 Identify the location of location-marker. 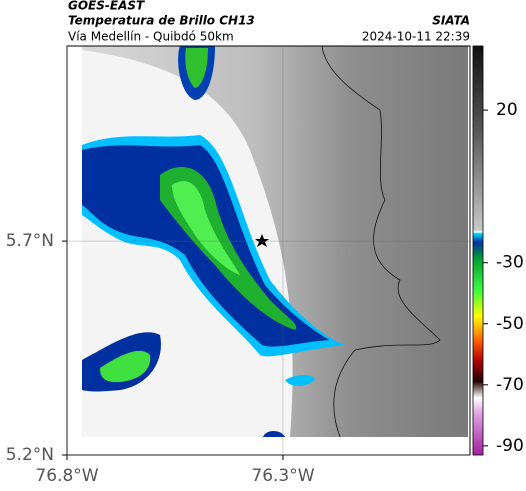
(262, 240).